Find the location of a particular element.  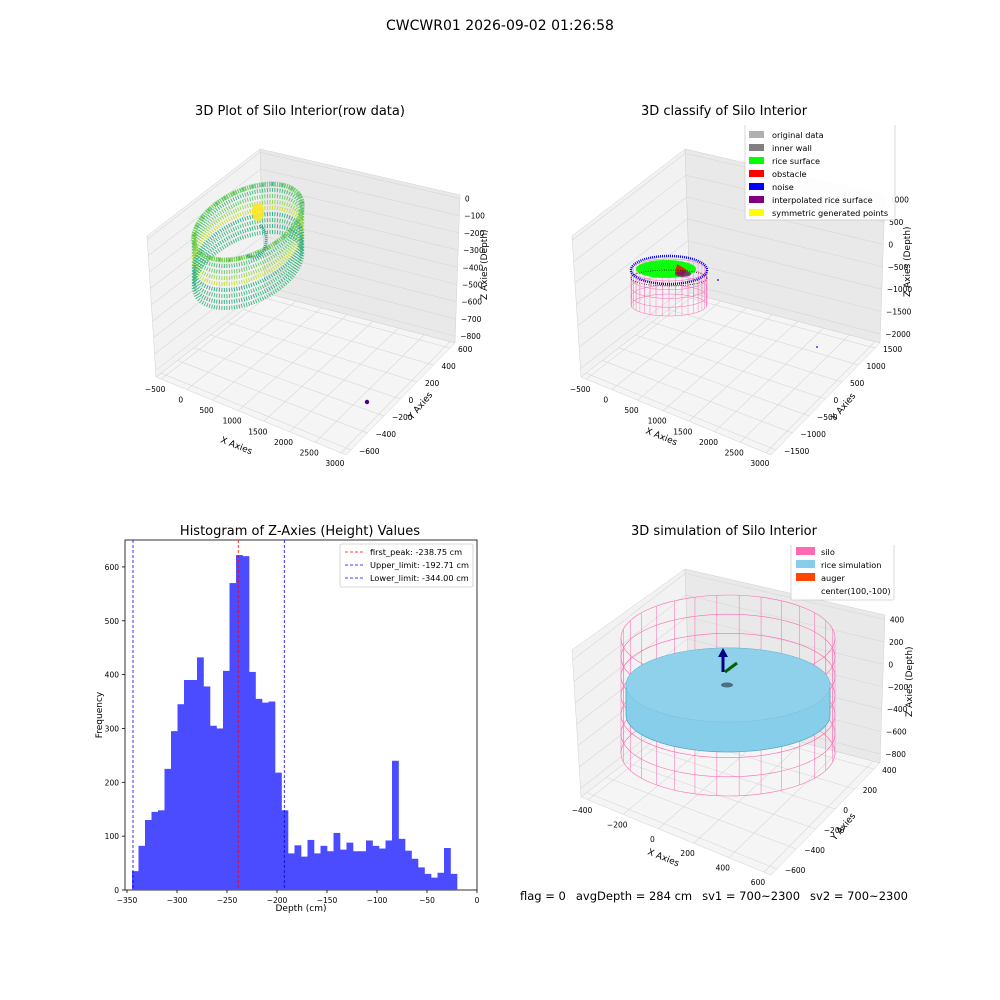

y-tick-label: −400 is located at coordinates (814, 850).